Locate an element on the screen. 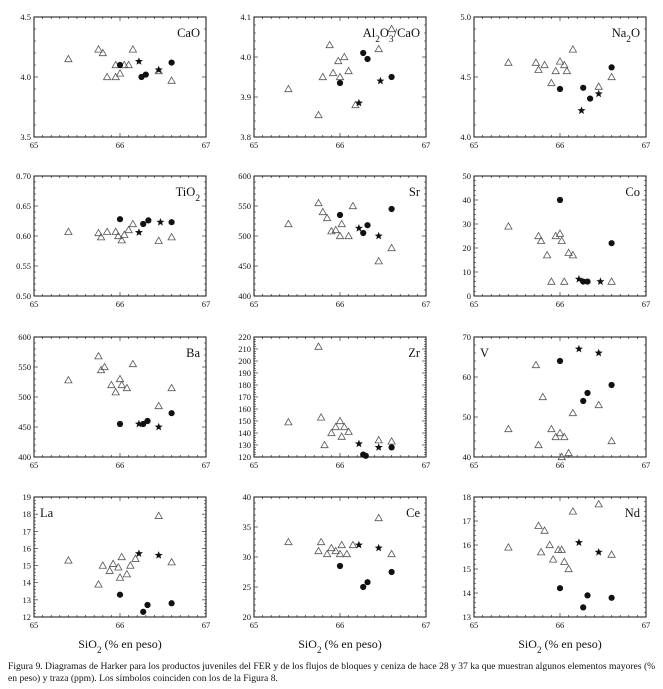 Image resolution: width=663 pixels, height=689 pixels. plot-frame is located at coordinates (120, 397).